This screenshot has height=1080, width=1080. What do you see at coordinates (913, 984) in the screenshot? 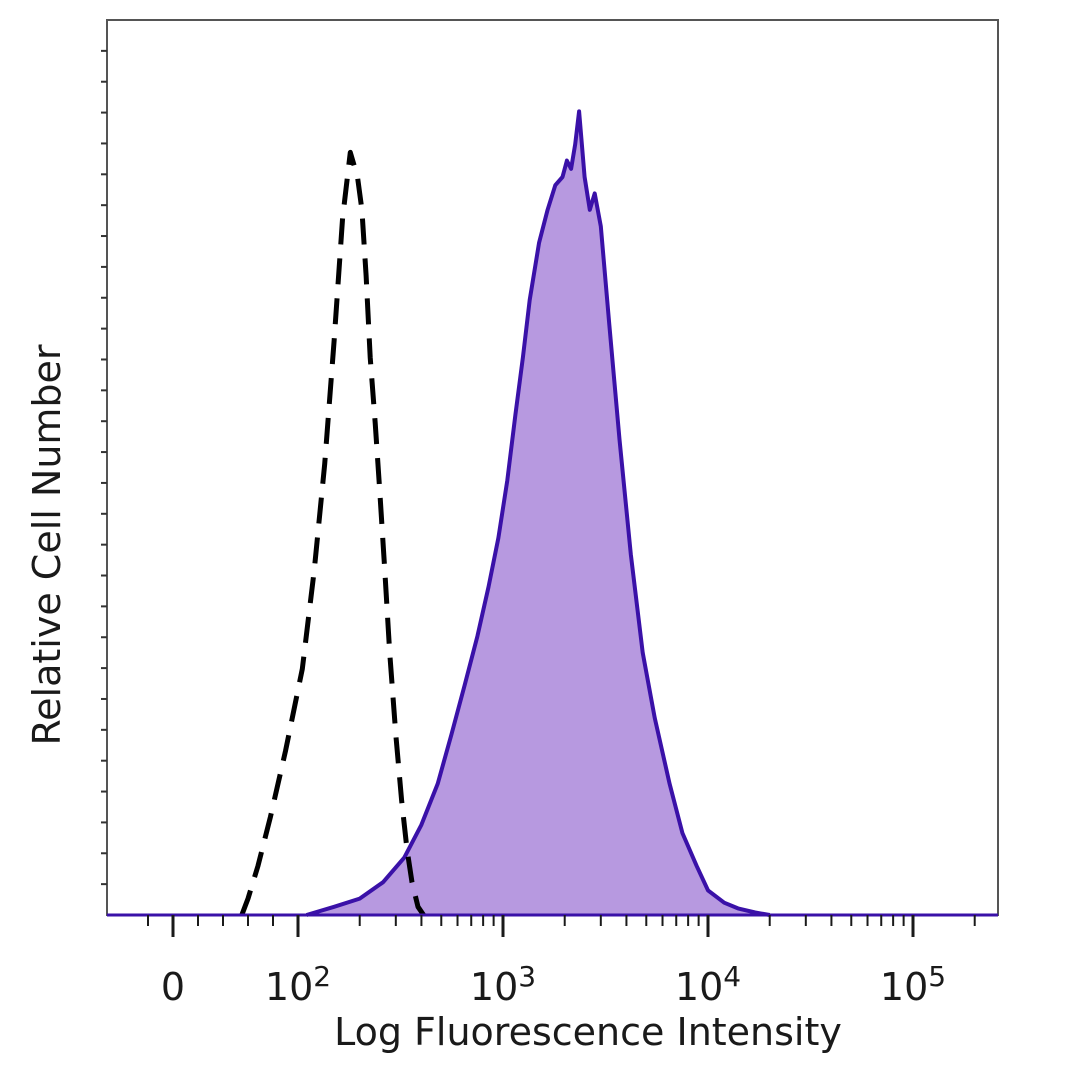
I see `x-tick-label: 105` at bounding box center [913, 984].